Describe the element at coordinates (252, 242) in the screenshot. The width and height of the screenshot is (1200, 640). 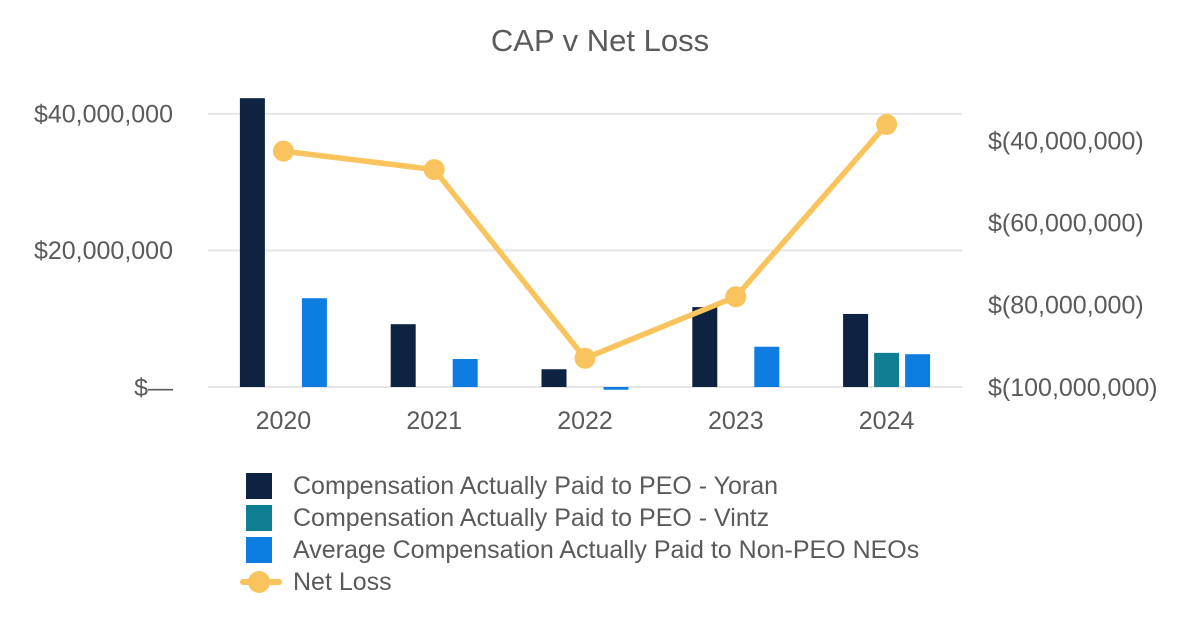
I see `bar-series0-2020` at that location.